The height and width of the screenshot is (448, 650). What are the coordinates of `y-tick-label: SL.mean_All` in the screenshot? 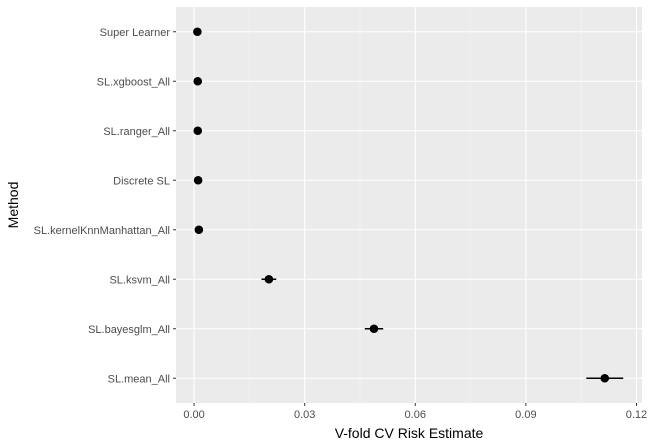 It's located at (139, 379).